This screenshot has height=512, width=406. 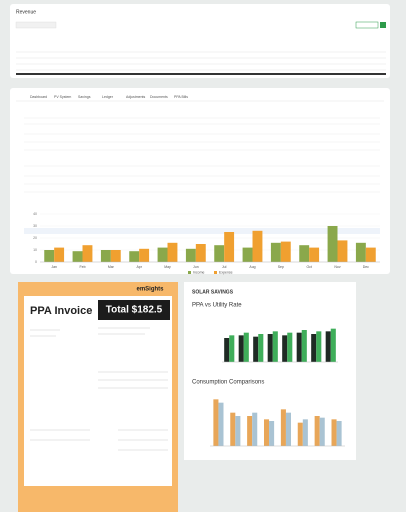 What do you see at coordinates (139, 267) in the screenshot?
I see `x-tick-label: Apr` at bounding box center [139, 267].